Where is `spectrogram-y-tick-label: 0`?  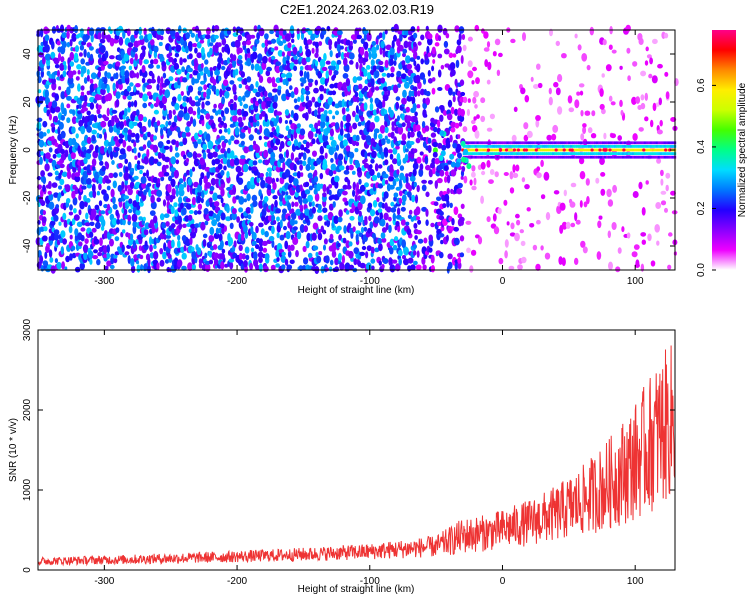
spectrogram-y-tick-label: 0 is located at coordinates (27, 150).